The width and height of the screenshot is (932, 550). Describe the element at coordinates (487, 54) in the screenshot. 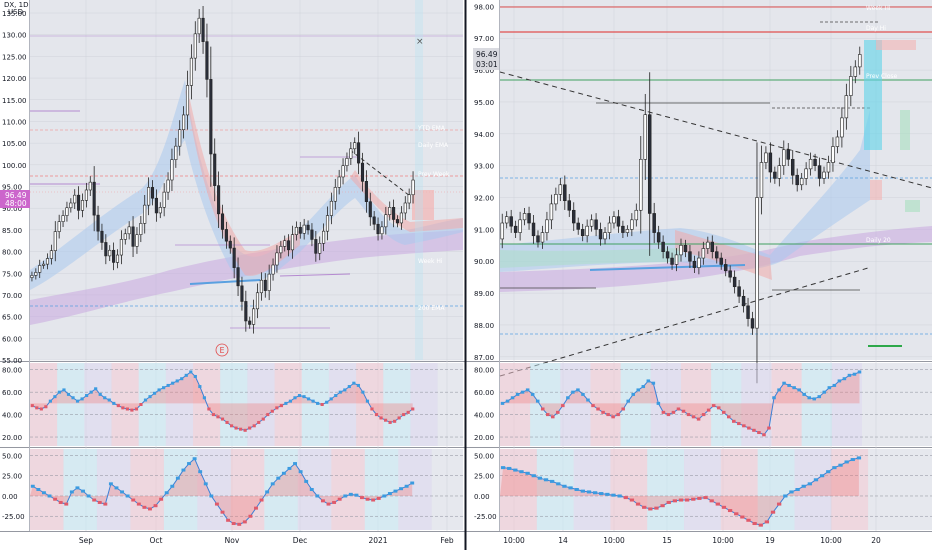

I see `right-last-price-tag: 96.49` at that location.